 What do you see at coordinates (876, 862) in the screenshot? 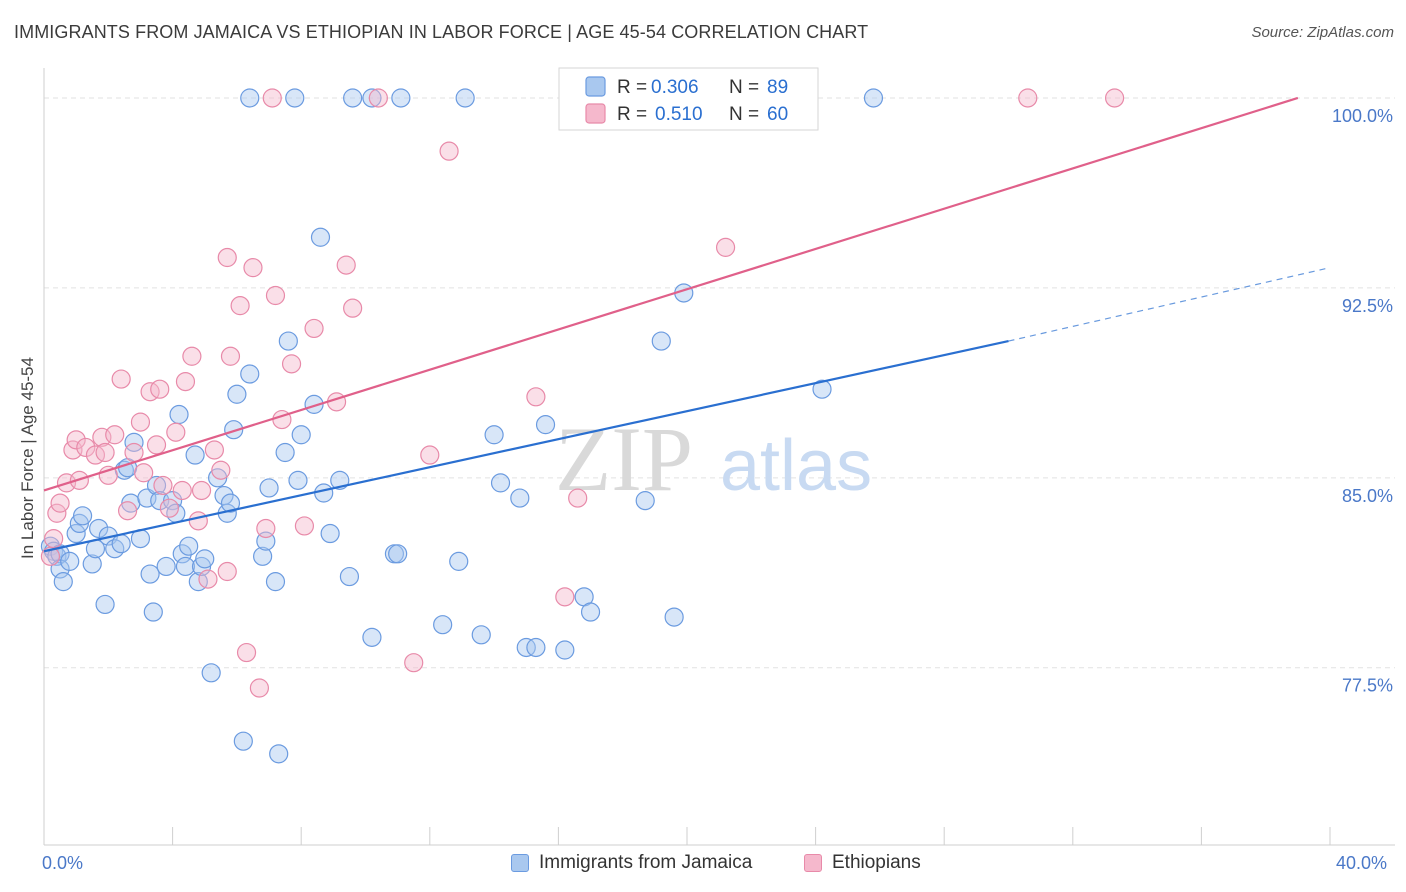
I see `legend-label-ethiopians: Ethiopians` at bounding box center [876, 862].